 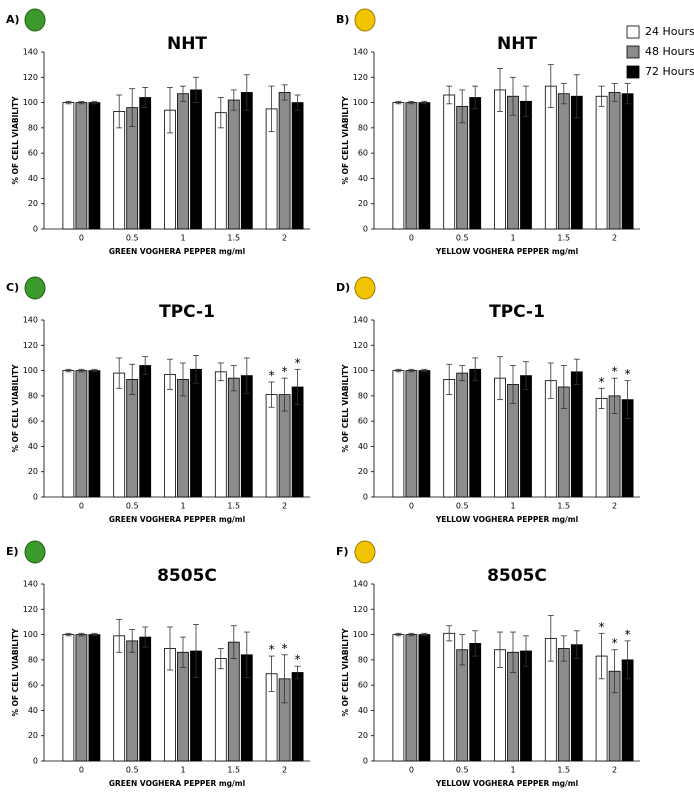 I want to click on chart-title: TPC-1, so click(x=187, y=312).